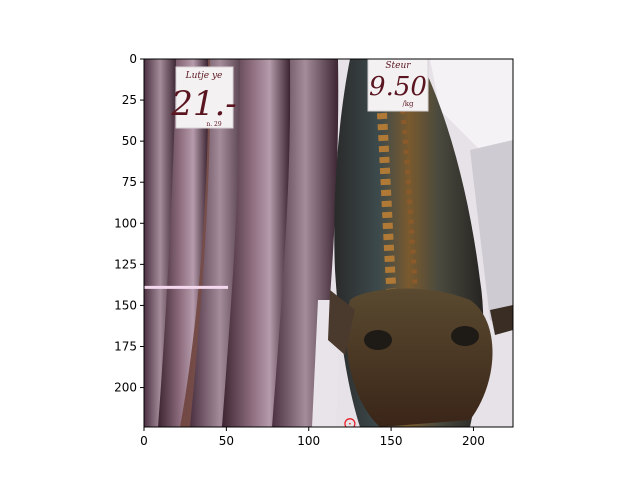 This screenshot has height=480, width=640. Describe the element at coordinates (213, 124) in the screenshot. I see `sign-left-small: n. 29` at that location.